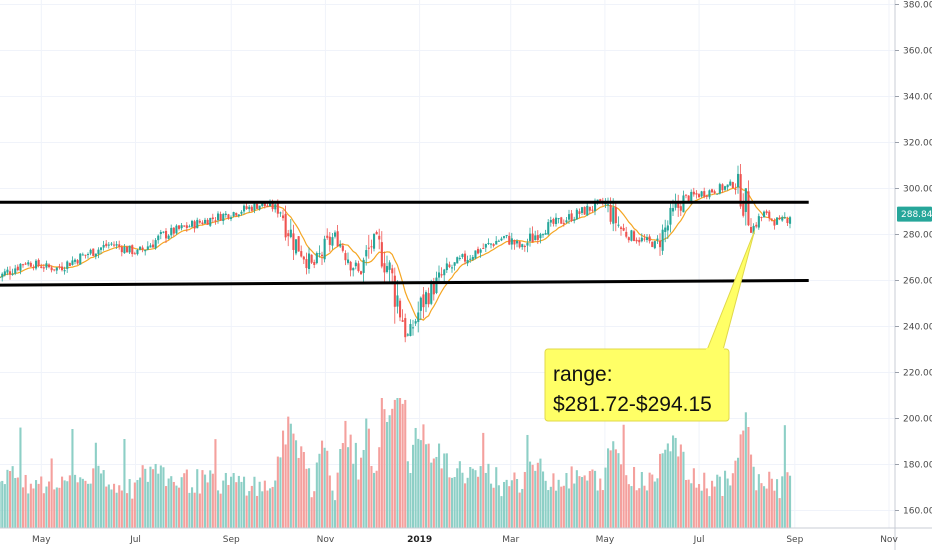  I want to click on y-tick-label: 320.00, so click(917, 144).